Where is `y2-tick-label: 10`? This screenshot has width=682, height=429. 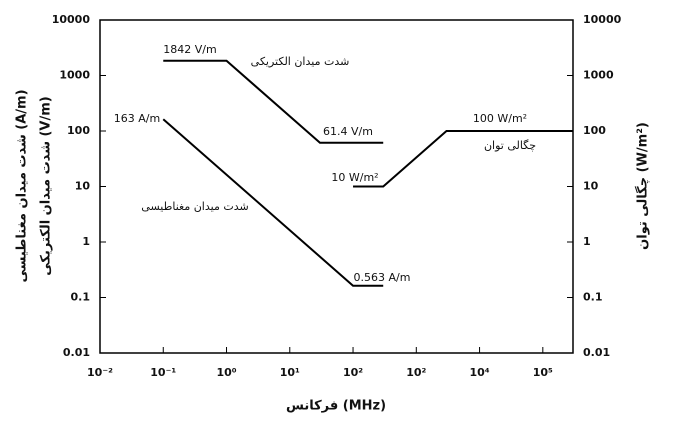 y2-tick-label: 10 is located at coordinates (591, 186).